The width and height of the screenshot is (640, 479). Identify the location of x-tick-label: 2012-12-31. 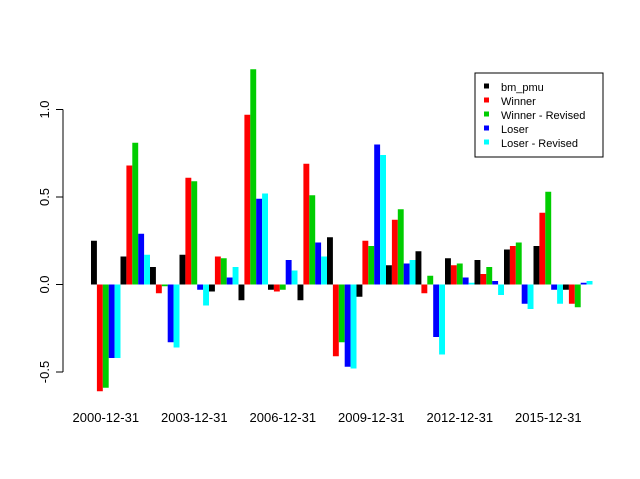
(460, 417).